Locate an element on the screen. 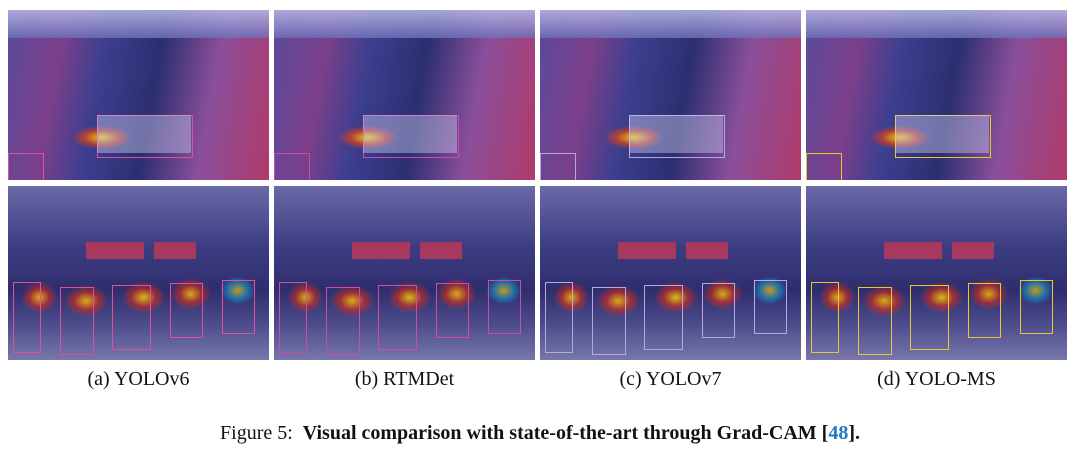  caption-ref: 48 is located at coordinates (838, 433).